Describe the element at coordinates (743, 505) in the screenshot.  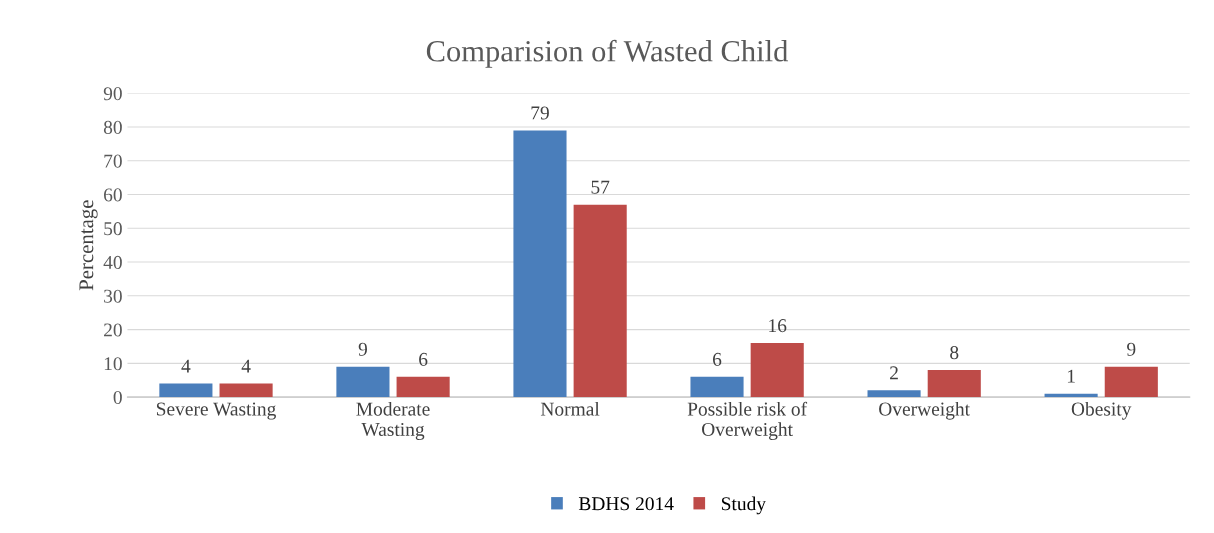
I see `legend-label: Study` at that location.